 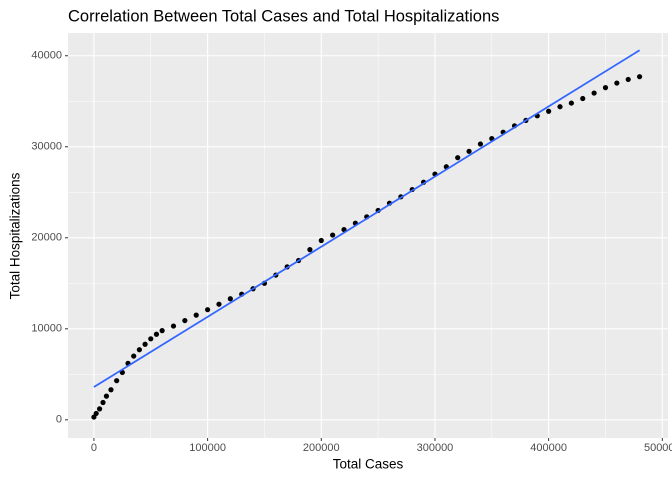 What do you see at coordinates (321, 448) in the screenshot?
I see `x-tick-label: 200000` at bounding box center [321, 448].